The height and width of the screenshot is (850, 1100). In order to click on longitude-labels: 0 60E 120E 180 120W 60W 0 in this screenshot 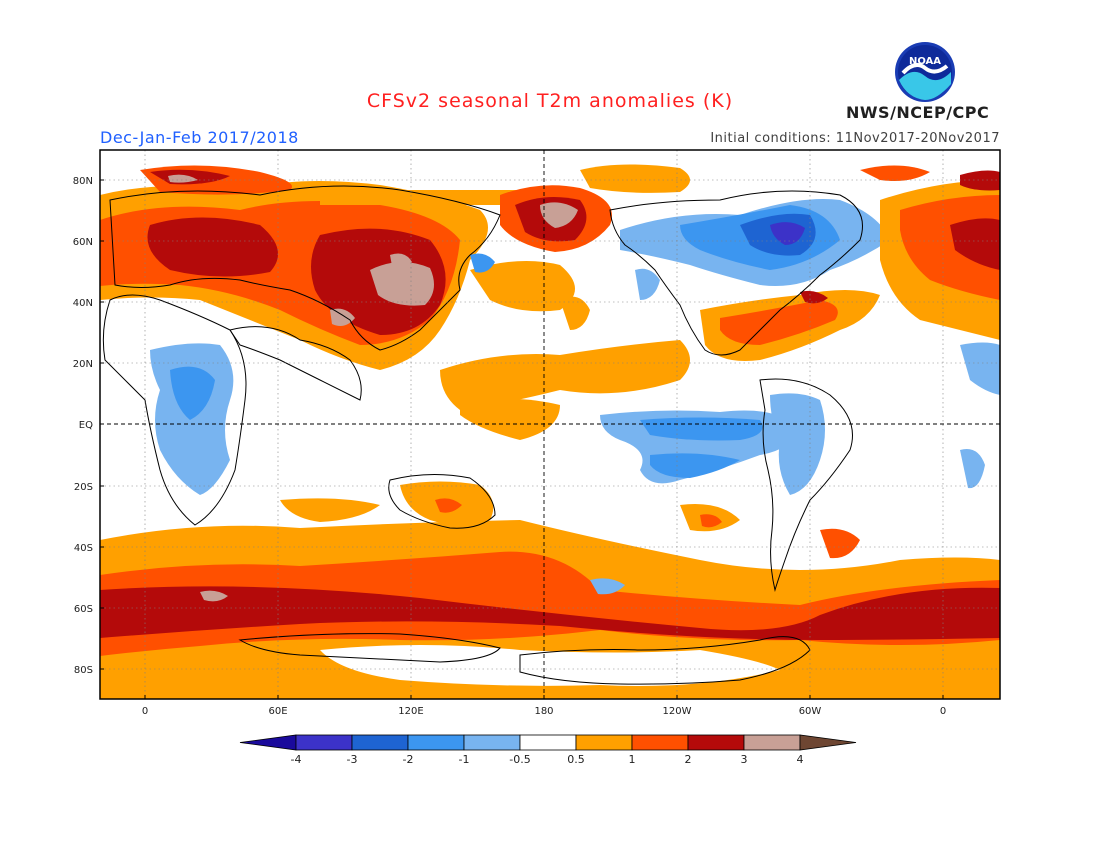, I will do `click(544, 706)`.